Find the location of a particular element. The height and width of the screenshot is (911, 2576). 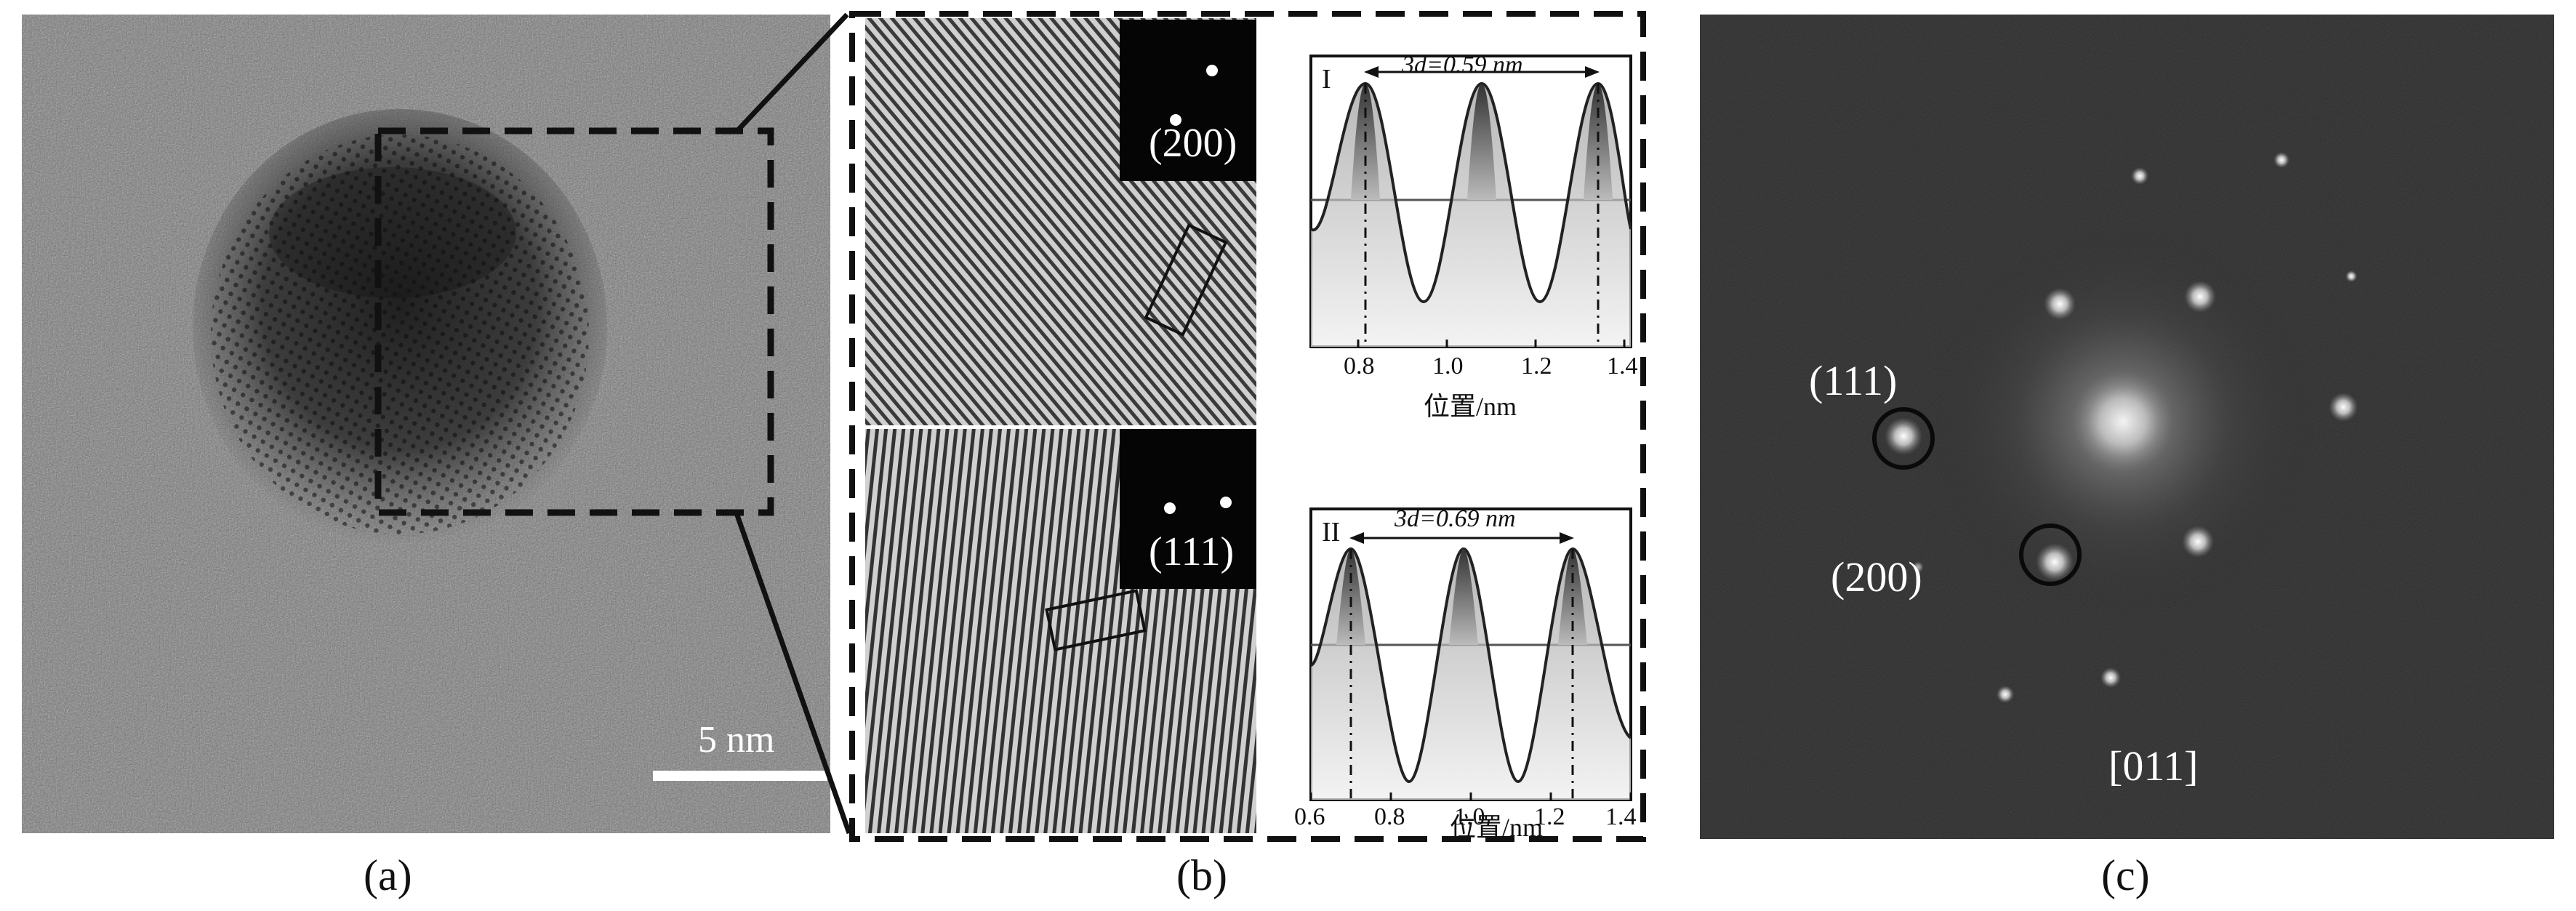

caption-c: (c) is located at coordinates (2125, 875).